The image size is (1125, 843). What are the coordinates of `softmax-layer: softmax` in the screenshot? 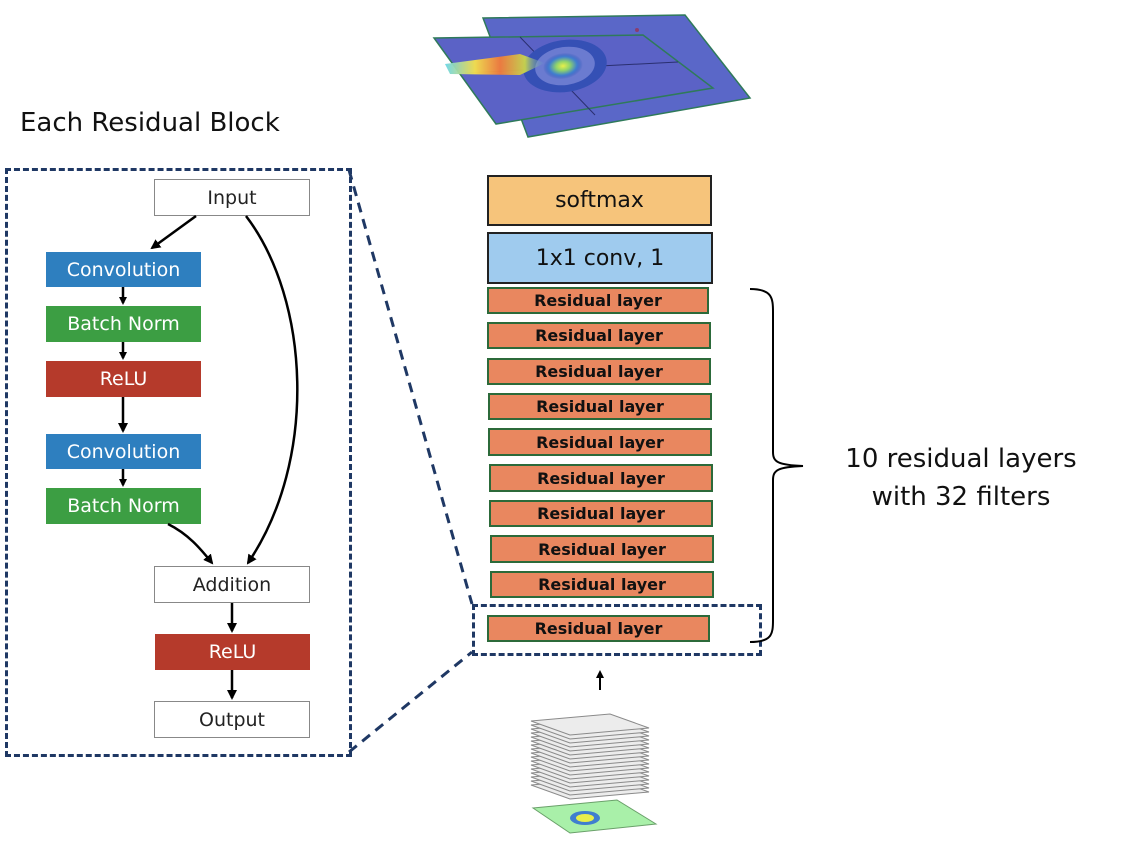 It's located at (599, 200).